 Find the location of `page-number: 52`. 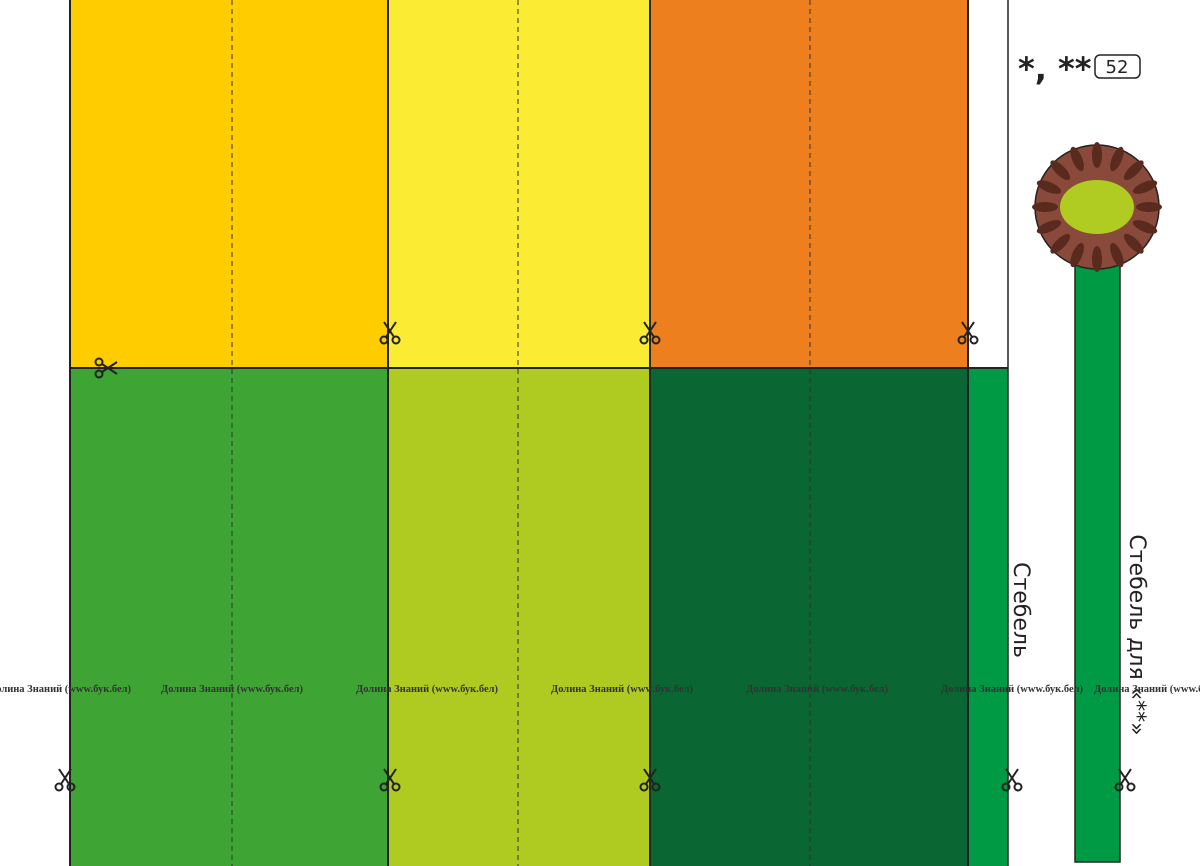

page-number: 52 is located at coordinates (1117, 67).